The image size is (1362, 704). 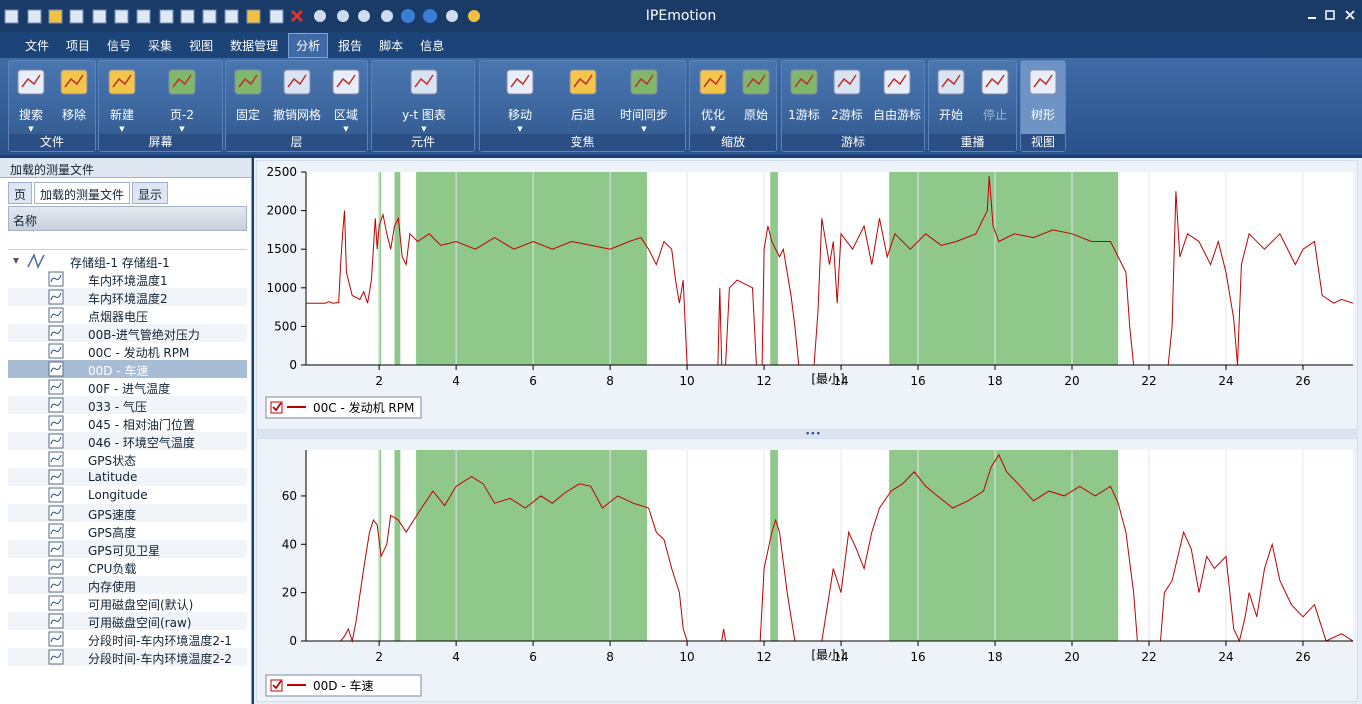 What do you see at coordinates (127, 477) in the screenshot?
I see `signal-item: Latitude` at bounding box center [127, 477].